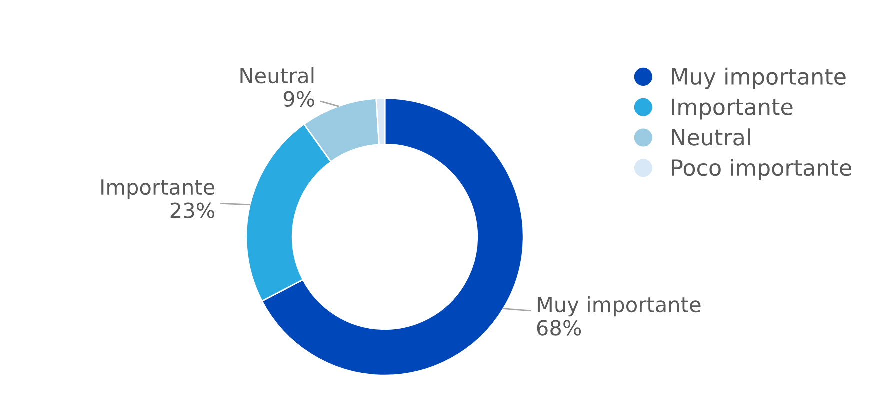 Image resolution: width=877 pixels, height=414 pixels. I want to click on legend-label: Importante, so click(732, 109).